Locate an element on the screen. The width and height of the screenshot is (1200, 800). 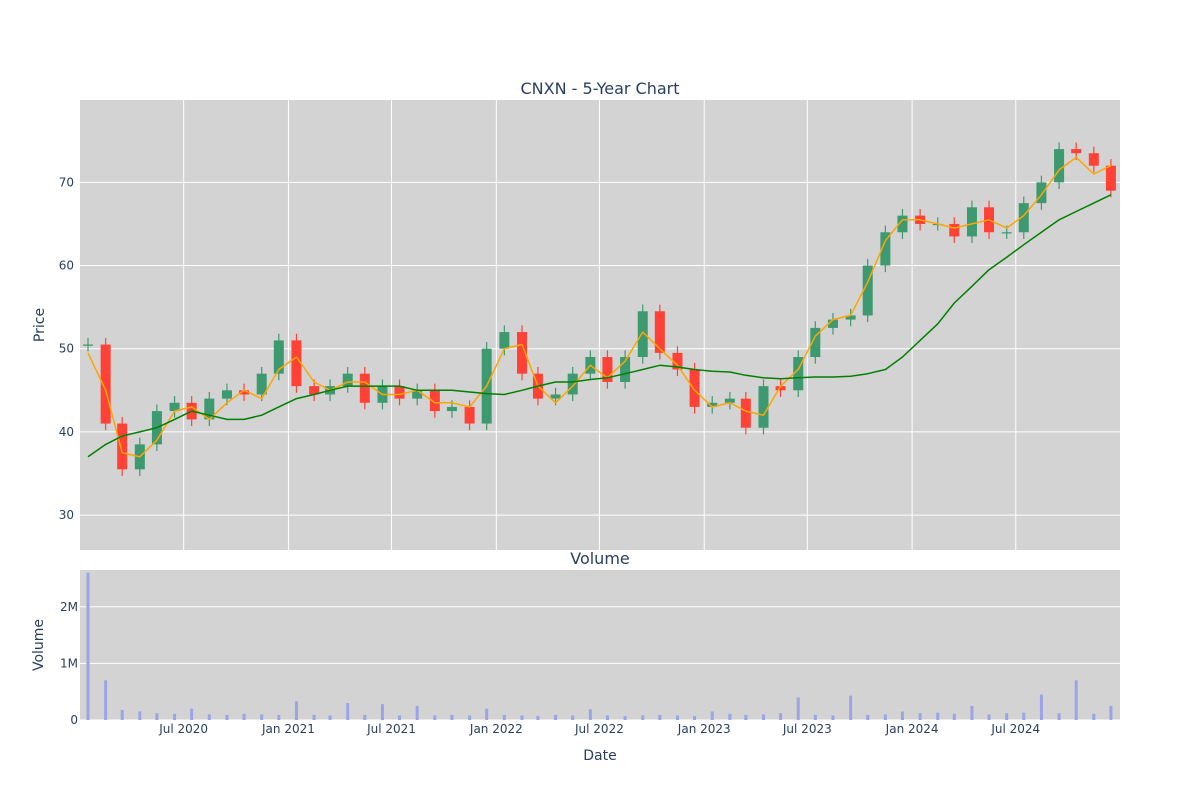
price-y-tick-label: 60 is located at coordinates (66, 266).